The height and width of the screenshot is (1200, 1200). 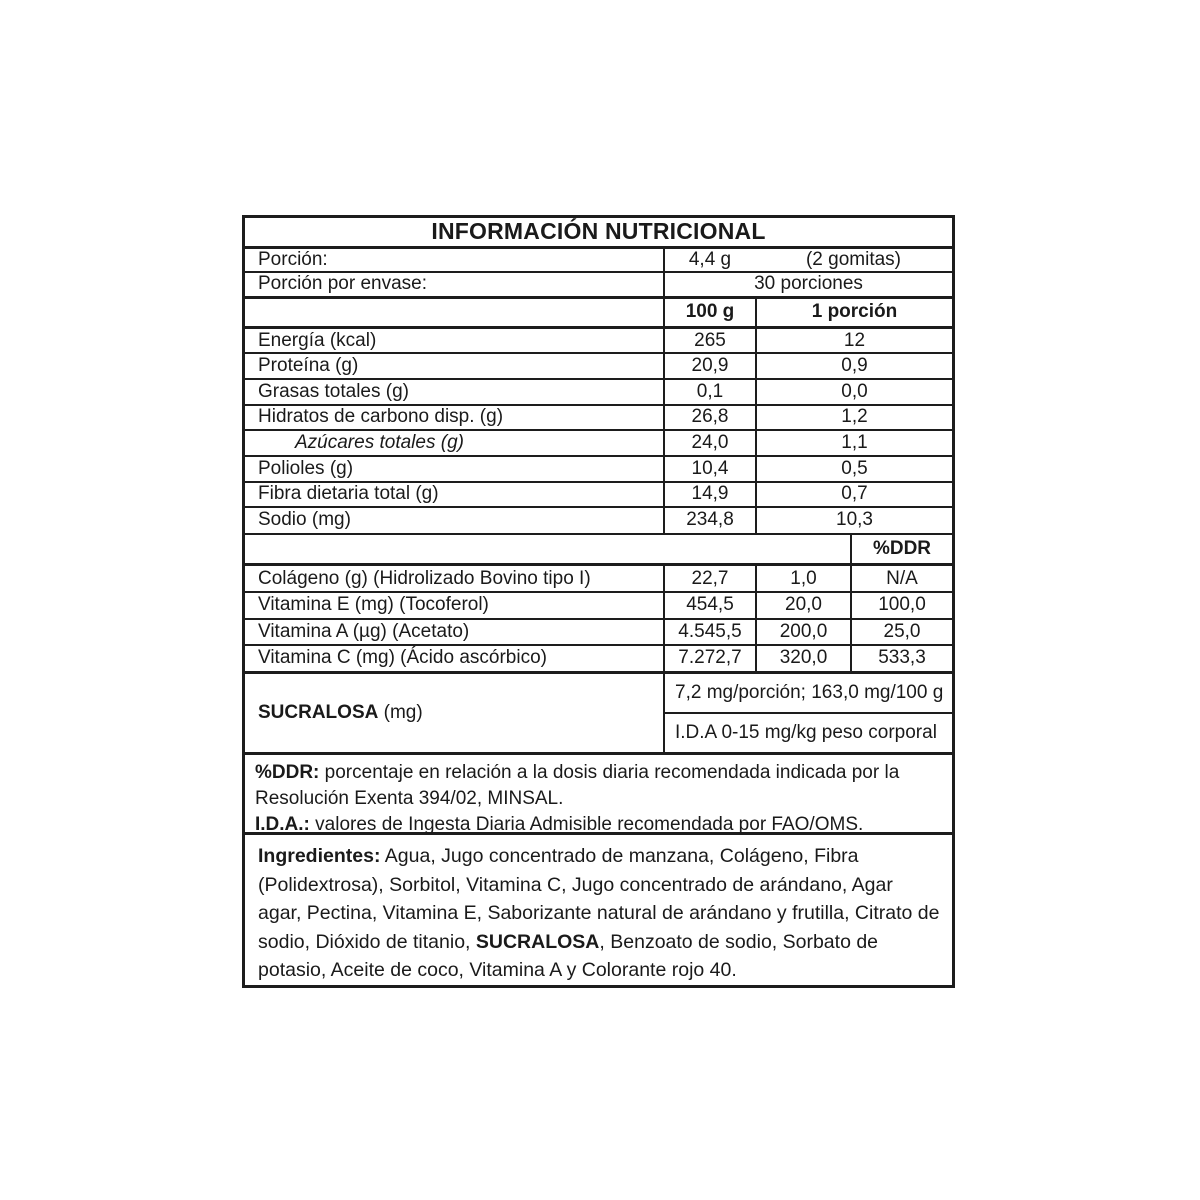 I want to click on value-per-100g: 20,9, so click(x=710, y=366).